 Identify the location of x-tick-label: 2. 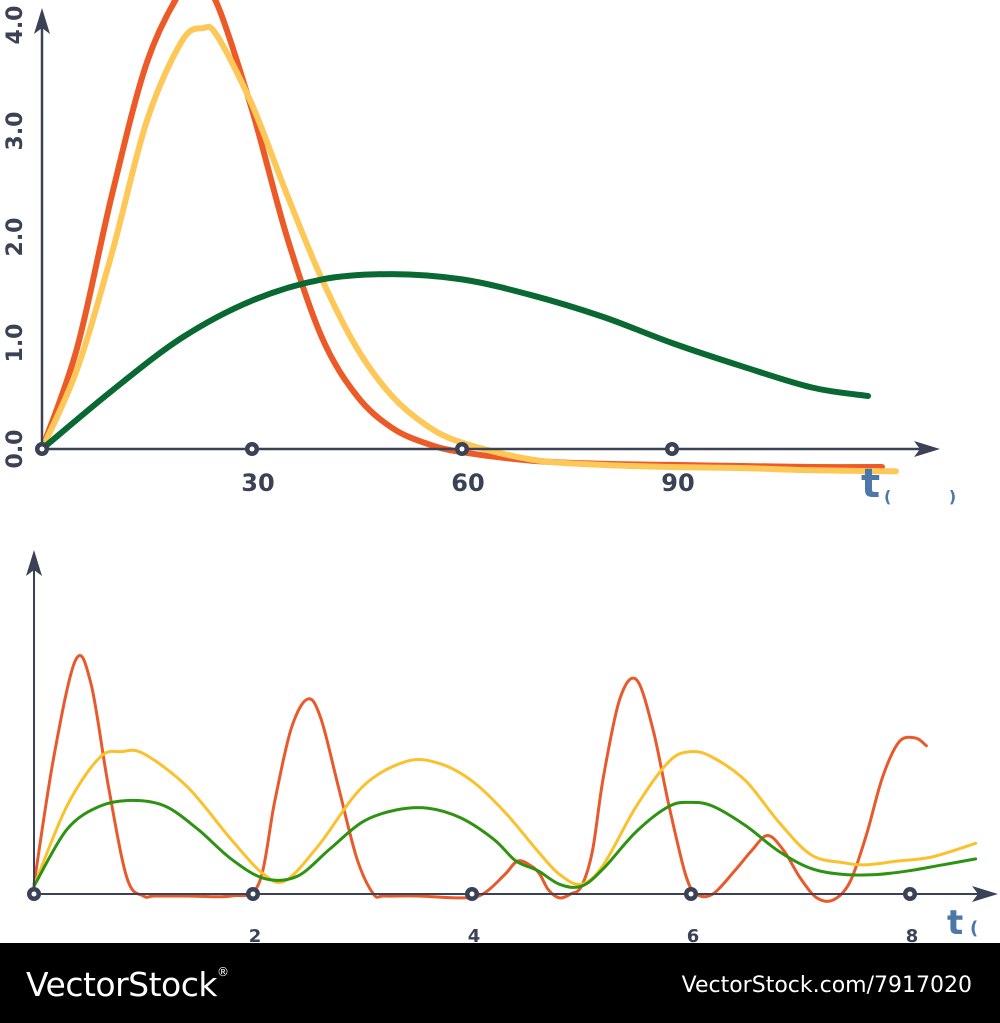
(255, 934).